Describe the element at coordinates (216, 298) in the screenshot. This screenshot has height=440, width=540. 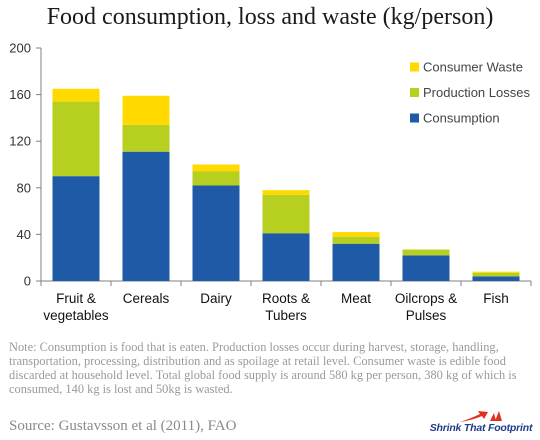
I see `x-tick-label: Dairy` at that location.